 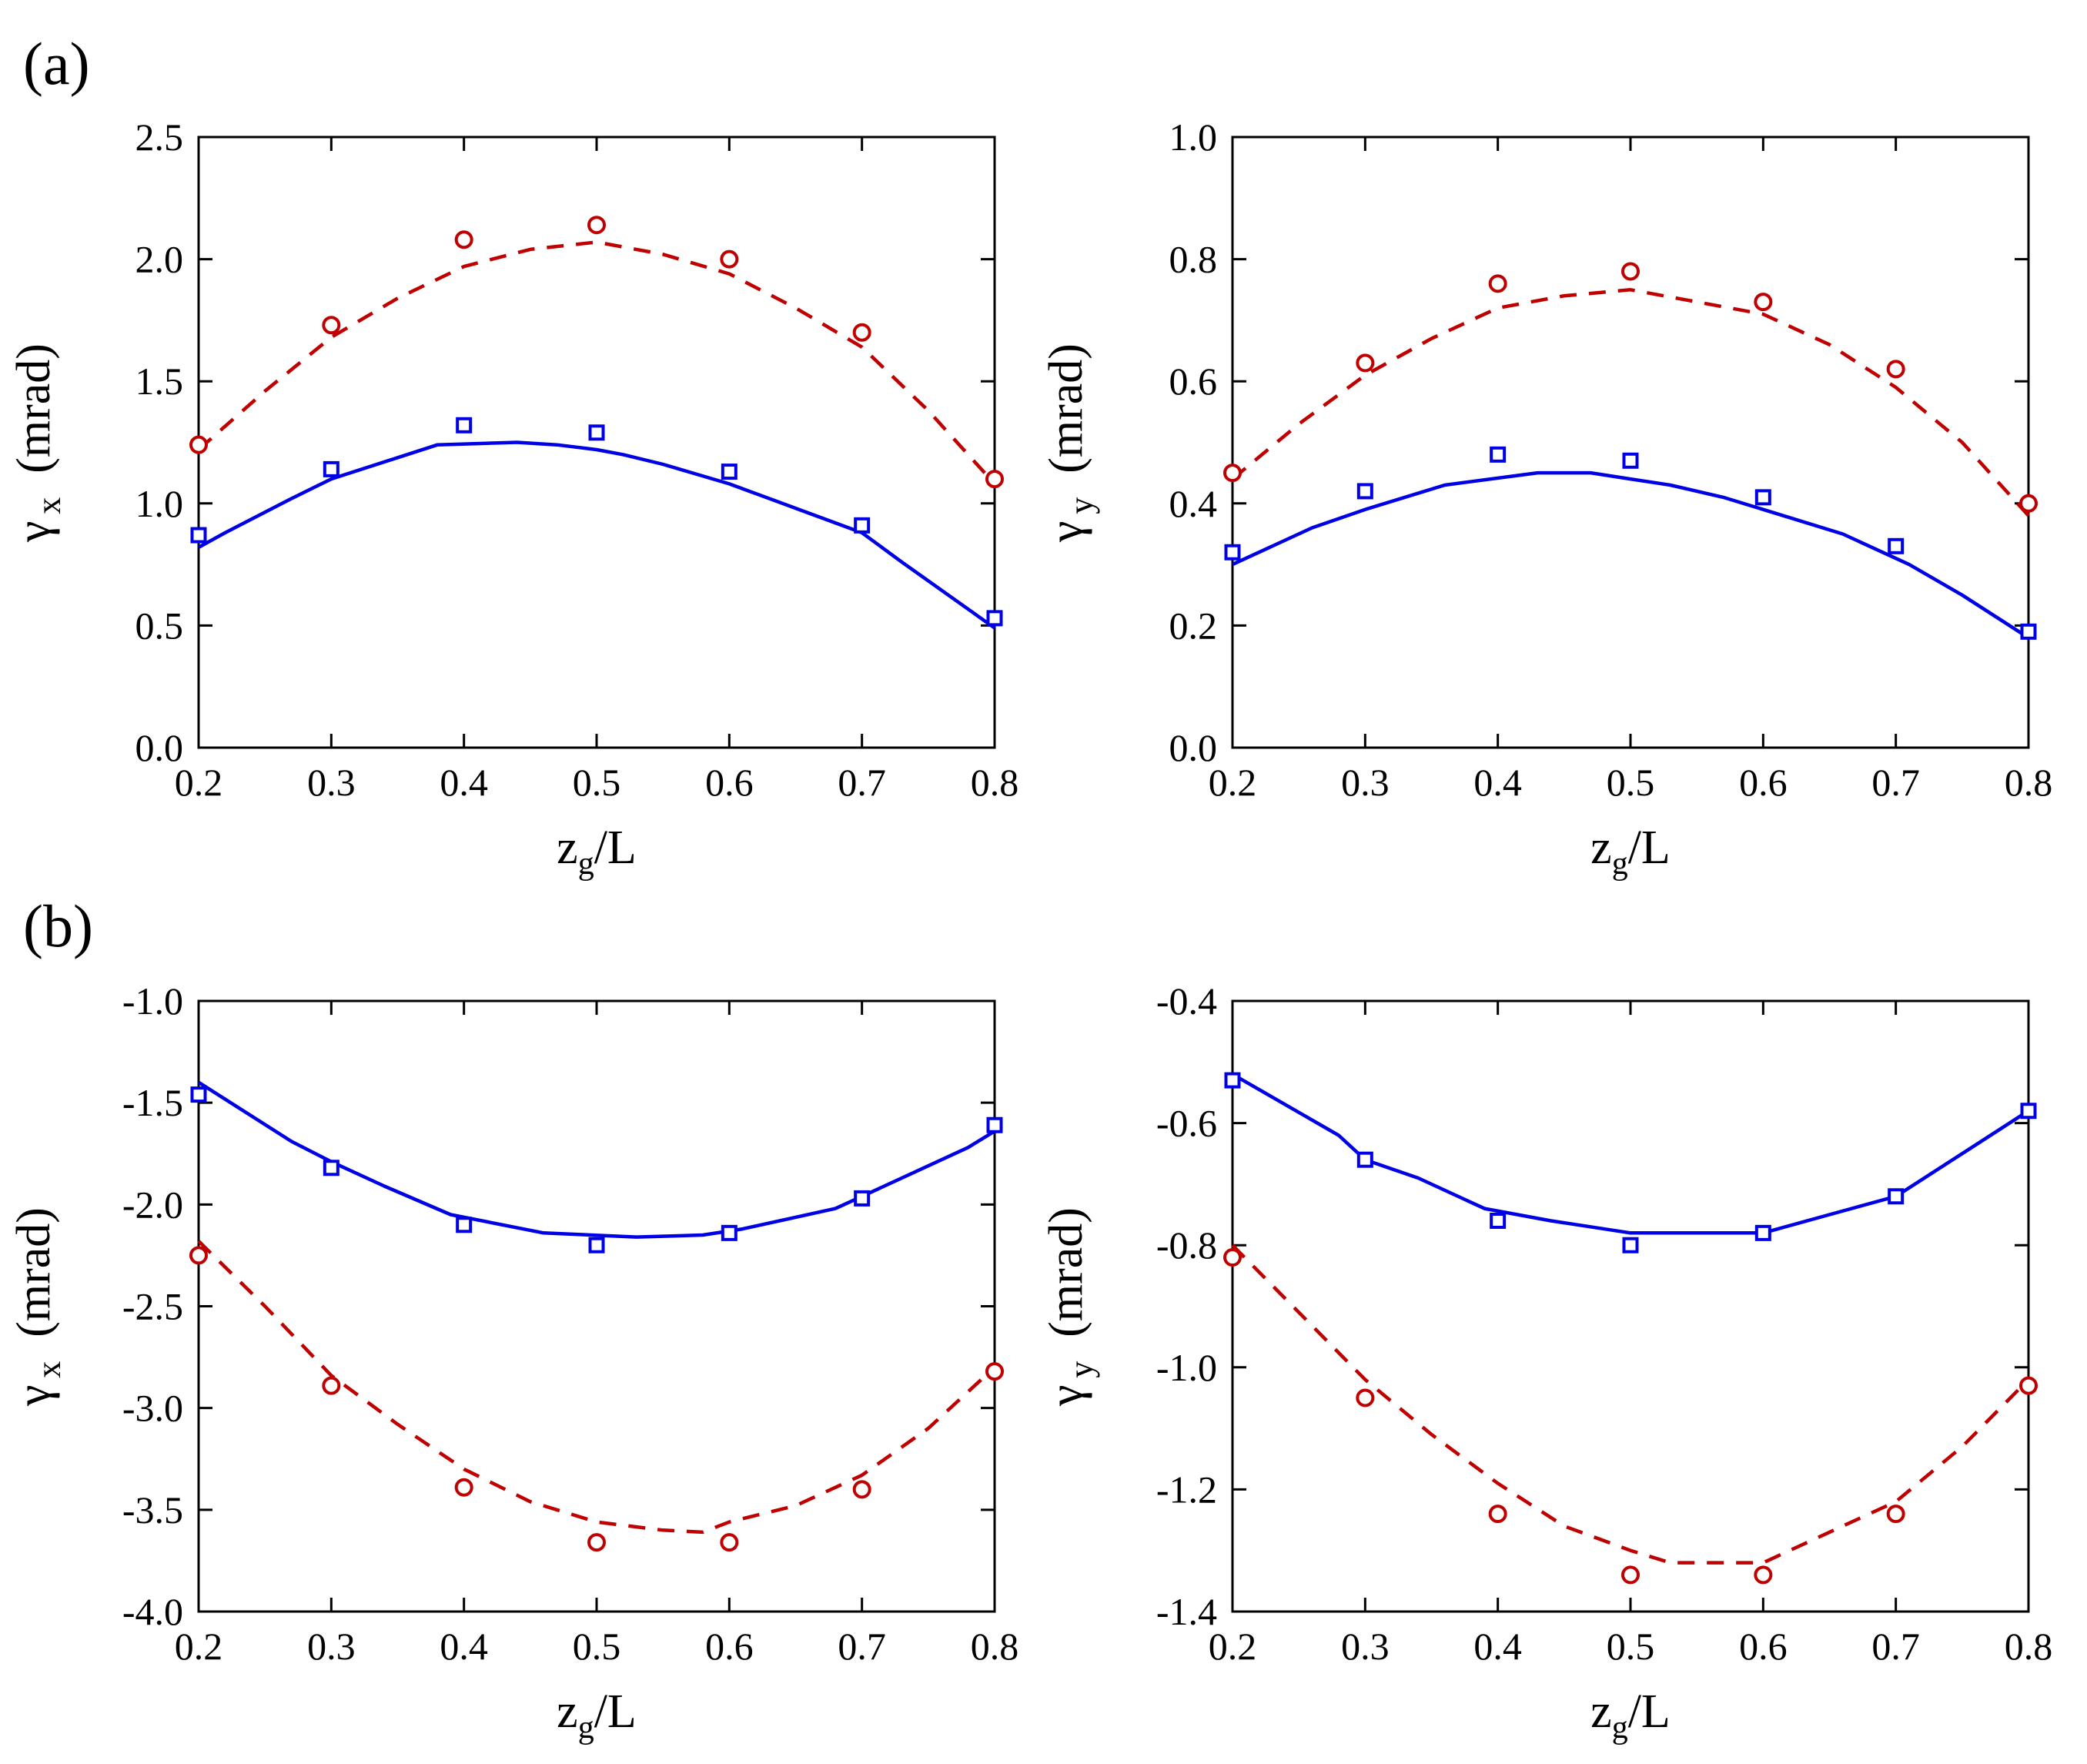 What do you see at coordinates (1193, 747) in the screenshot?
I see `y-tick-label: 0.0` at bounding box center [1193, 747].